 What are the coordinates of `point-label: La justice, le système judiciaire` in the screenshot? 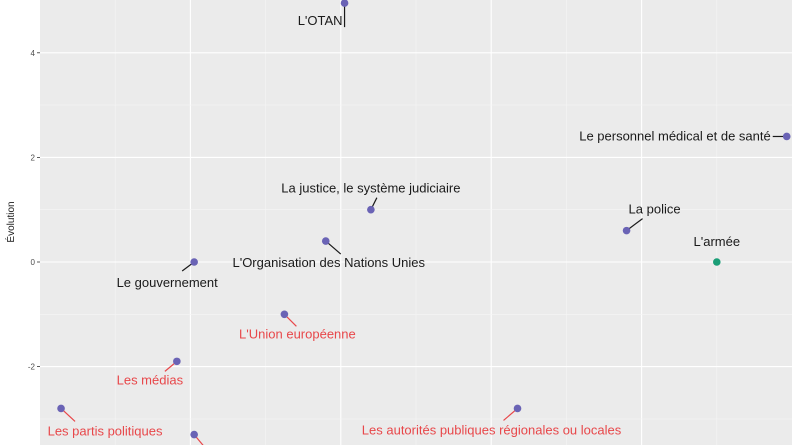 It's located at (370, 188).